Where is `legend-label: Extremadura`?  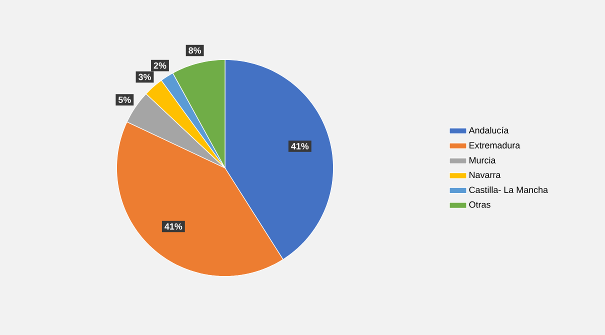 legend-label: Extremadura is located at coordinates (495, 145).